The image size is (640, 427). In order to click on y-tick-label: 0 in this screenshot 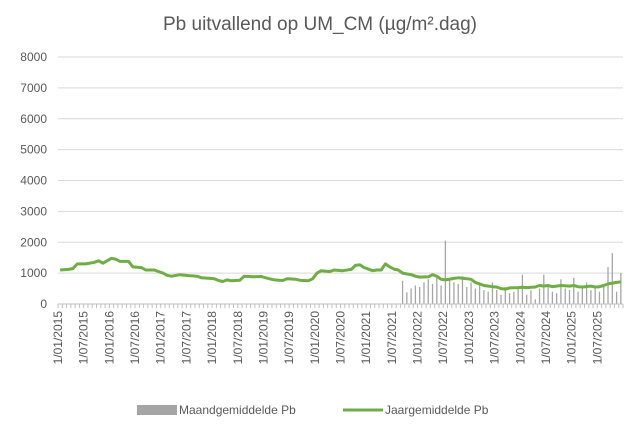, I will do `click(43, 304)`.